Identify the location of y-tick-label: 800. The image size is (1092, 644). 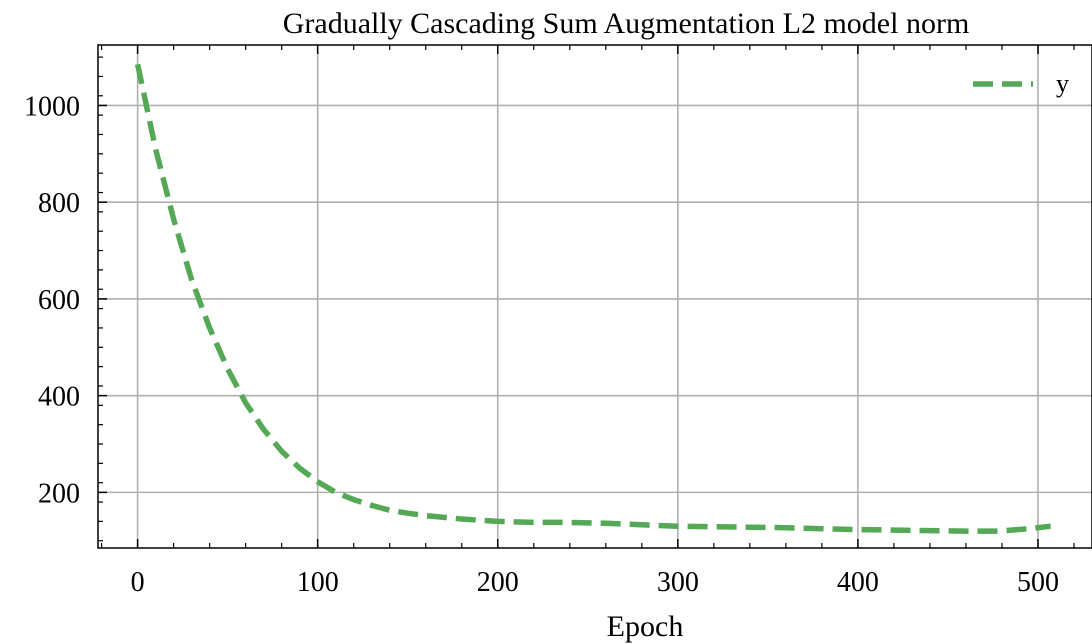
(59, 203).